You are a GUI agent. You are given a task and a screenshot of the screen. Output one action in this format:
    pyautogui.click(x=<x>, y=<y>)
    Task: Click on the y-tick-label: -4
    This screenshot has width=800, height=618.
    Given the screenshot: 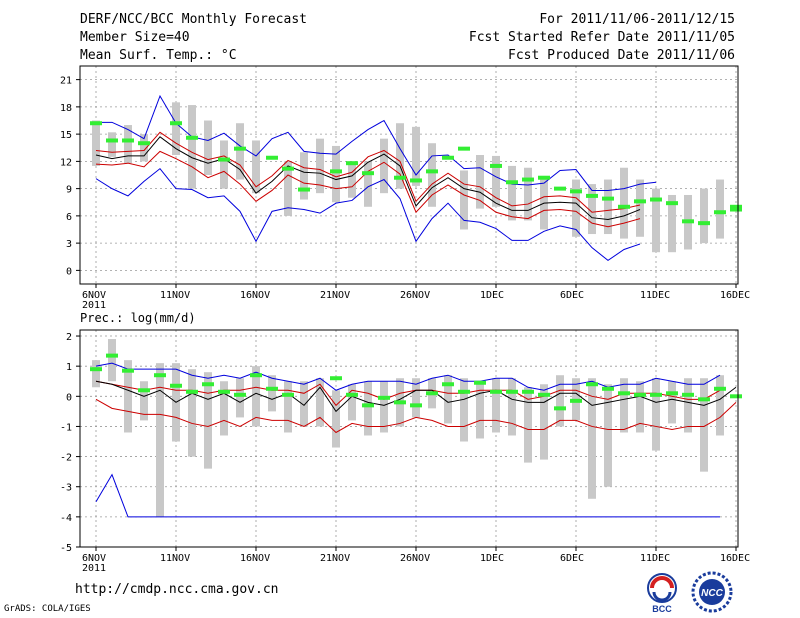 What is the action you would take?
    pyautogui.click(x=66, y=518)
    